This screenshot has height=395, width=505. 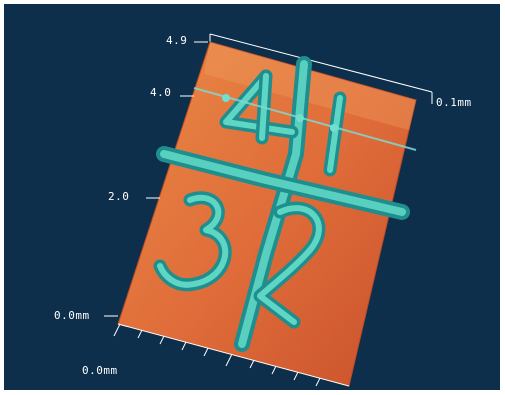 What do you see at coordinates (72, 315) in the screenshot?
I see `y-axis-label-origin: 0.0mm` at bounding box center [72, 315].